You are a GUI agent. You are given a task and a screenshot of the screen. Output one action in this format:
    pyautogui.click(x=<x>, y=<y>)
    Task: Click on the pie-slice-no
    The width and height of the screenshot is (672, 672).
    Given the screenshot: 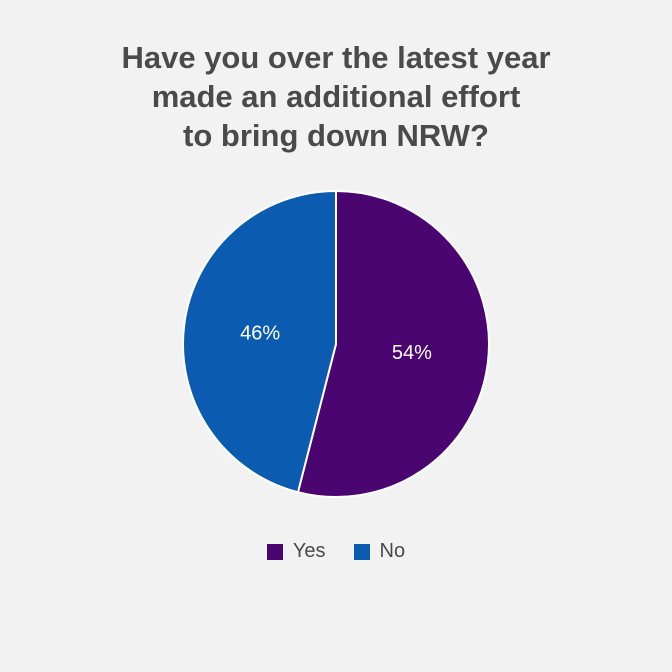 What is the action you would take?
    pyautogui.click(x=259, y=341)
    